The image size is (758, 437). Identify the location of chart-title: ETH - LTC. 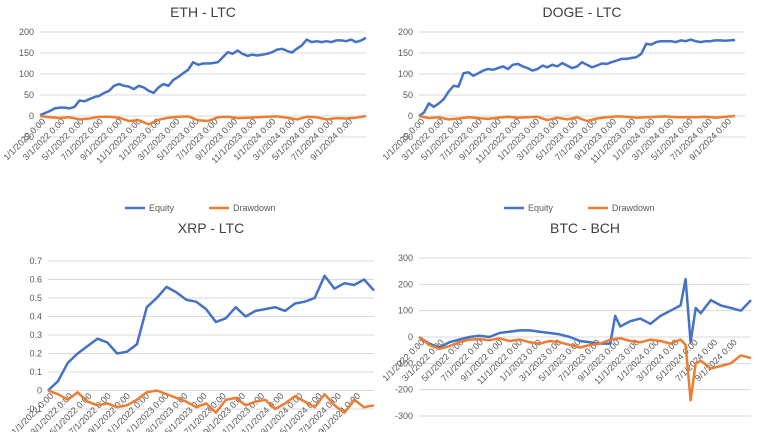
(203, 12).